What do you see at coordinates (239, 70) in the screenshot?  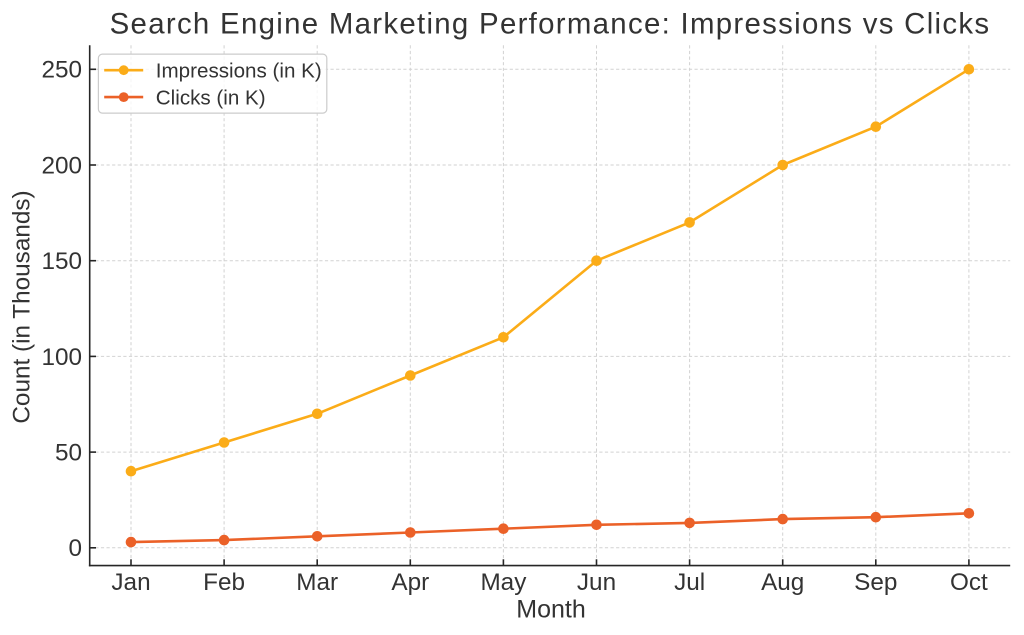 I see `svg-text: Impressions (in K)` at bounding box center [239, 70].